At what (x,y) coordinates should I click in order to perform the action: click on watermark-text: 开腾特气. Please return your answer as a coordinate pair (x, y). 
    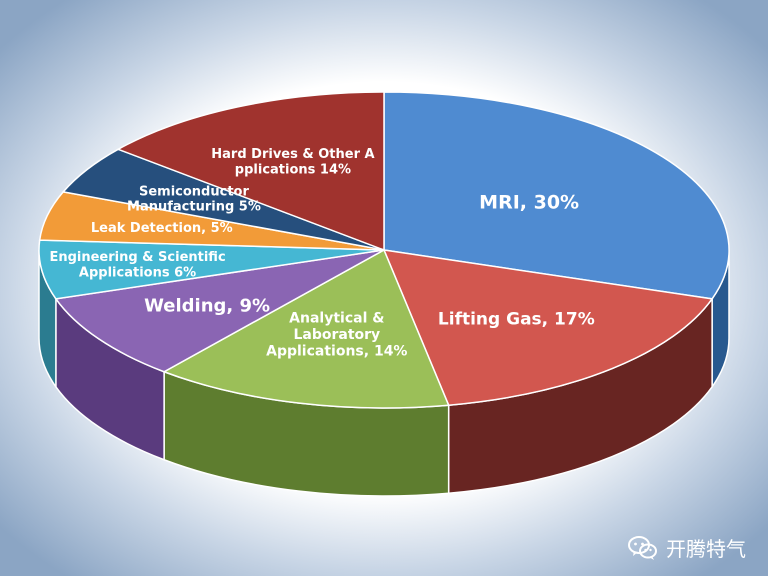
    Looking at the image, I should click on (706, 549).